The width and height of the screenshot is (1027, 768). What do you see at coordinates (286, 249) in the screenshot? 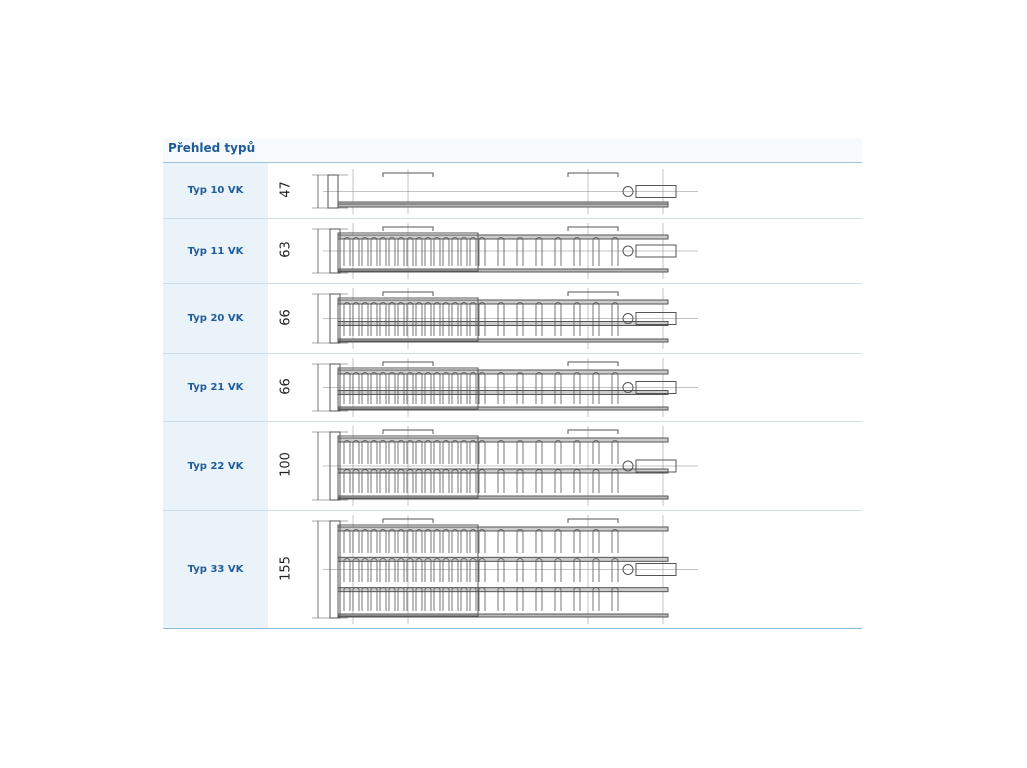
I see `depth-dimension: 63` at bounding box center [286, 249].